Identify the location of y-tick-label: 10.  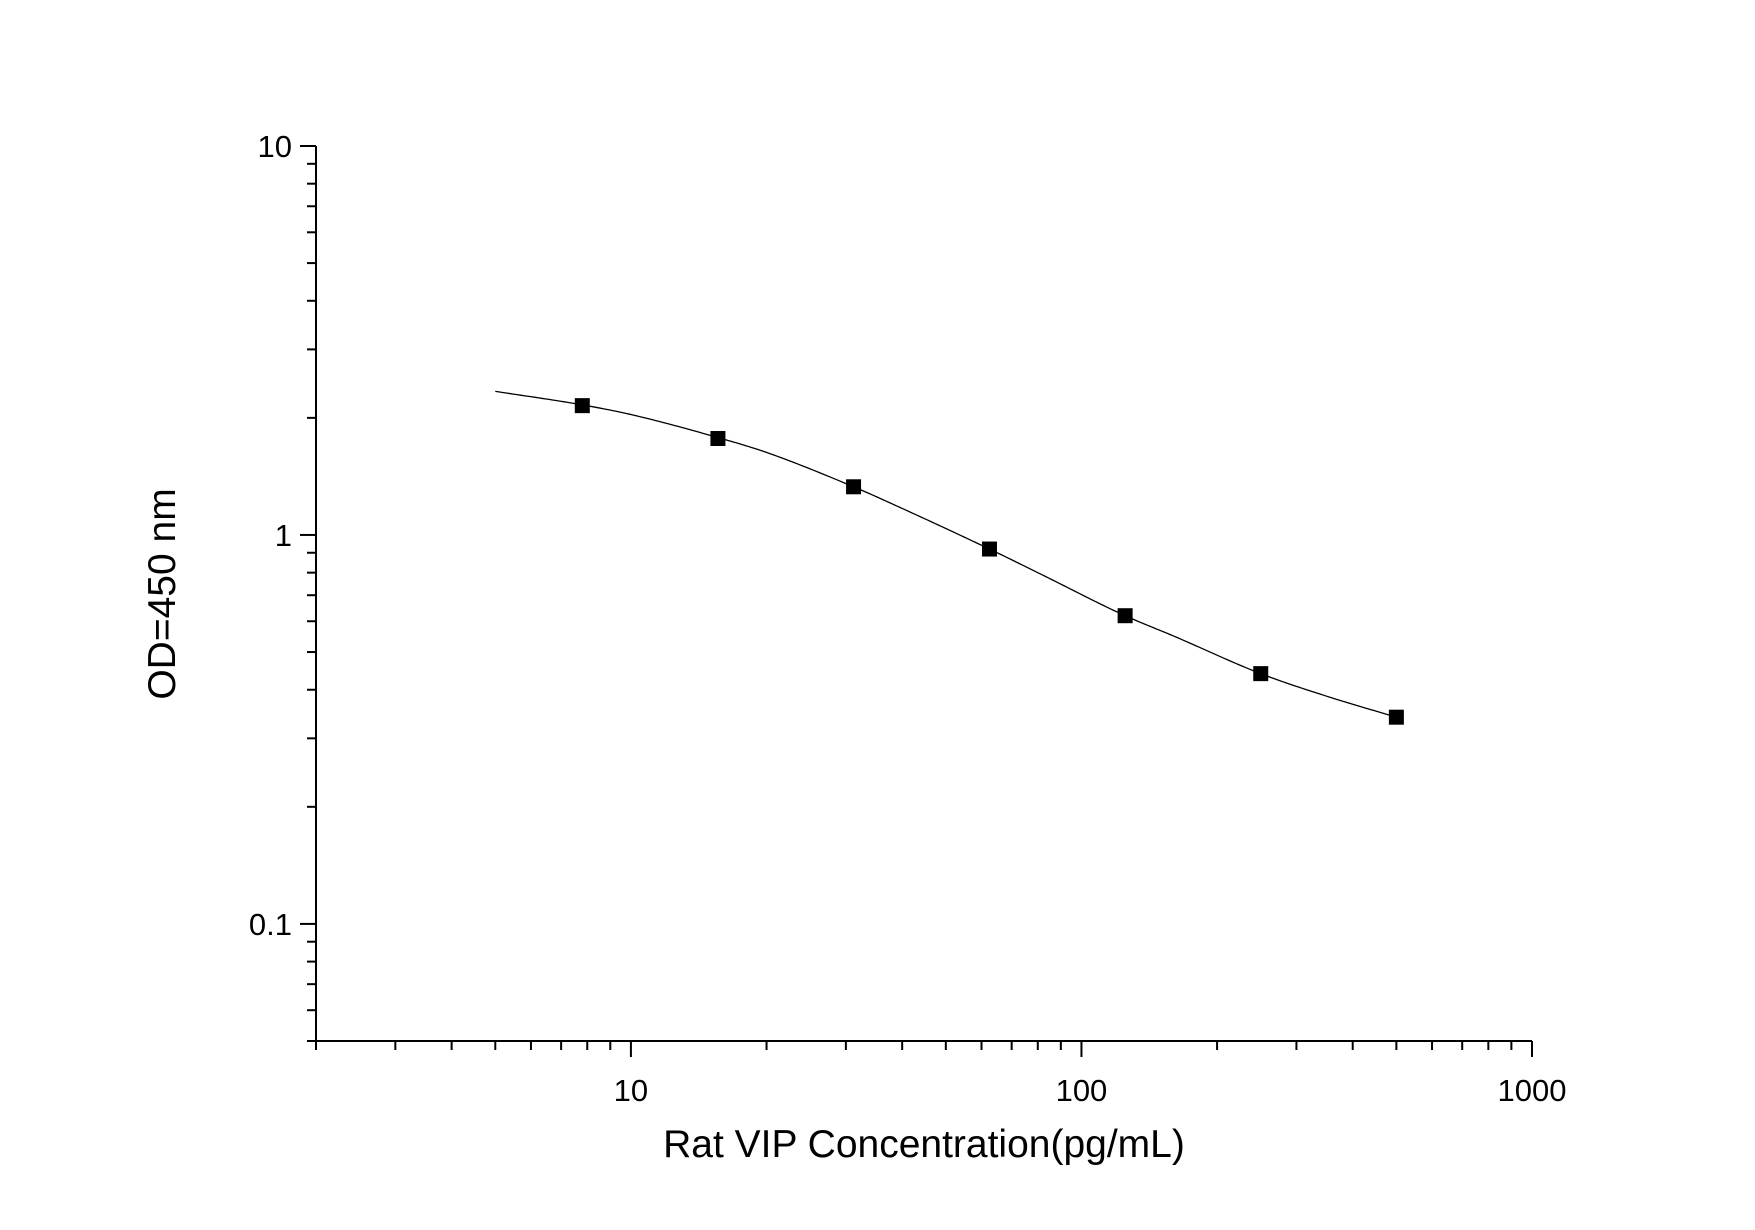
(275, 146).